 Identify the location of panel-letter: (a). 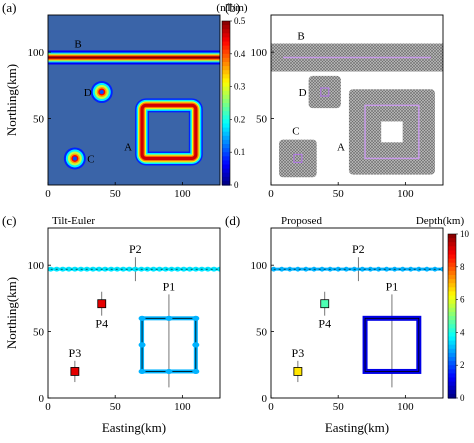
(9, 7).